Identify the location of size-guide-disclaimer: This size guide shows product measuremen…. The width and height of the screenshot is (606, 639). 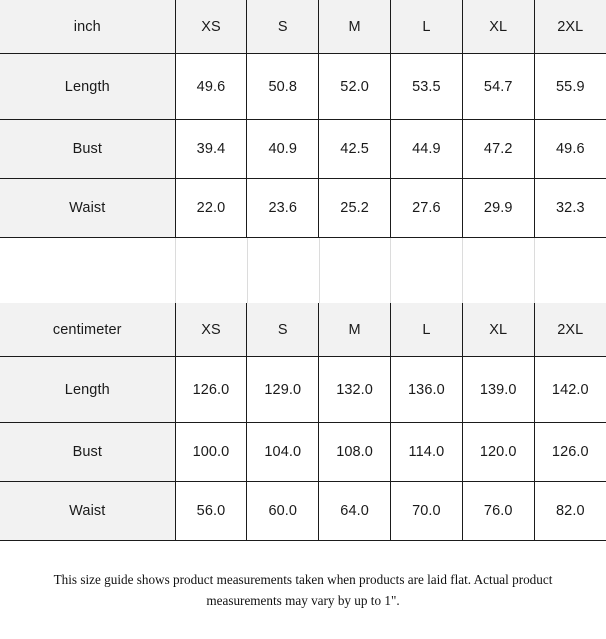
(303, 590).